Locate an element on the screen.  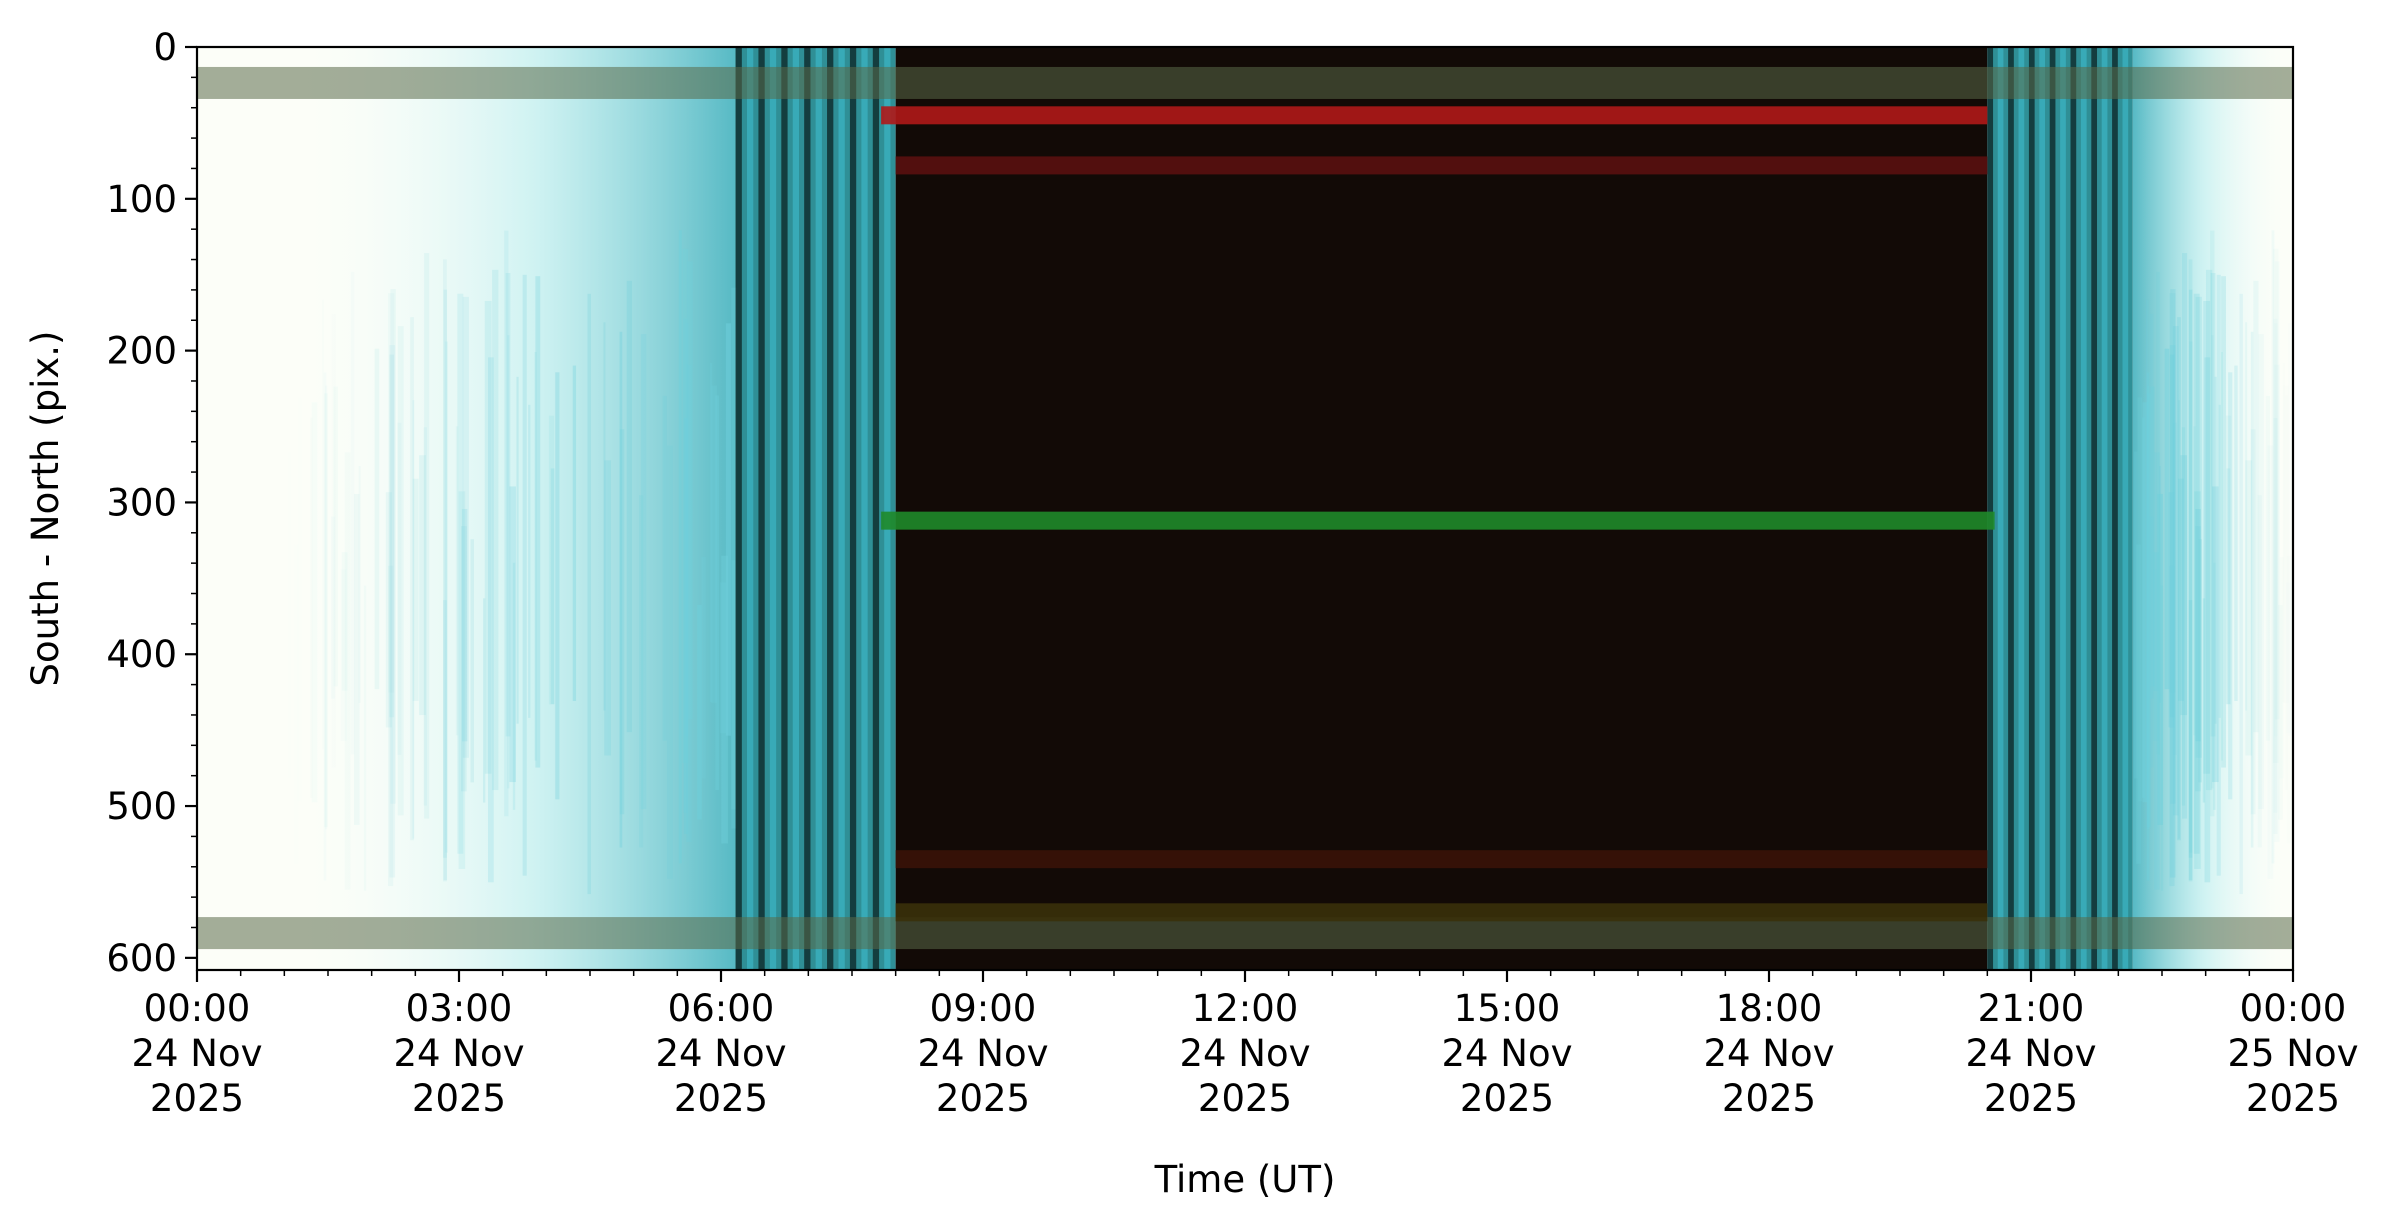
x-tick-label: 06:00 is located at coordinates (721, 1008).